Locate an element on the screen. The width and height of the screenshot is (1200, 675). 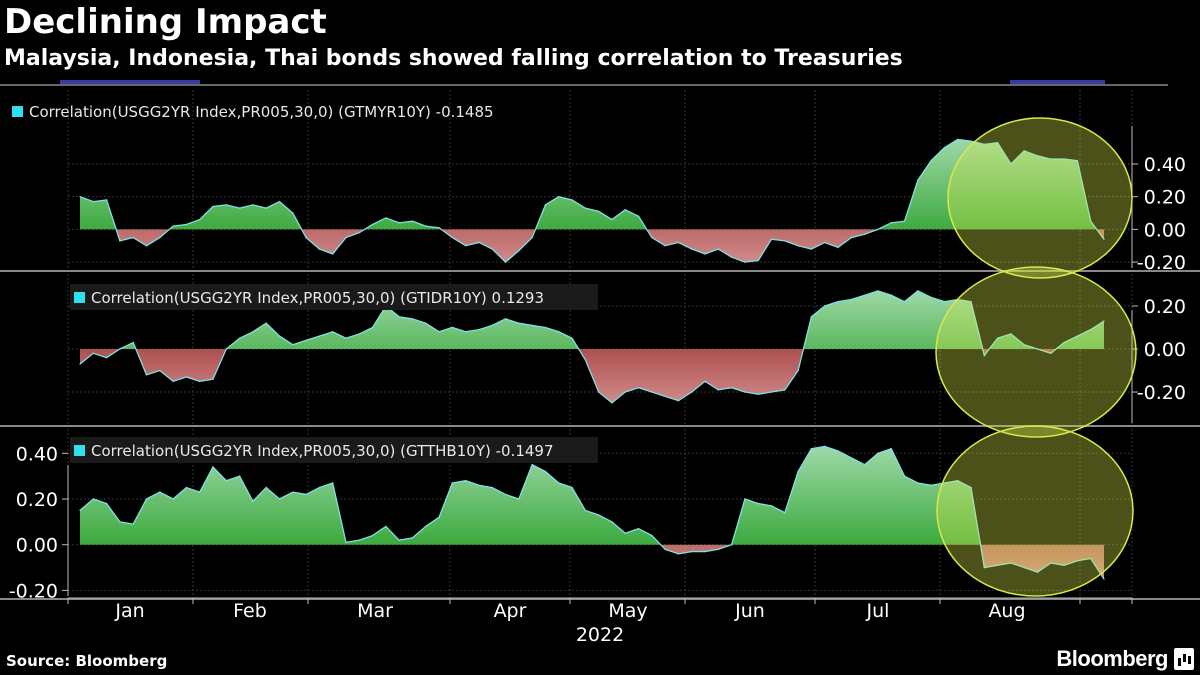
header-band-mark is located at coordinates (130, 82).